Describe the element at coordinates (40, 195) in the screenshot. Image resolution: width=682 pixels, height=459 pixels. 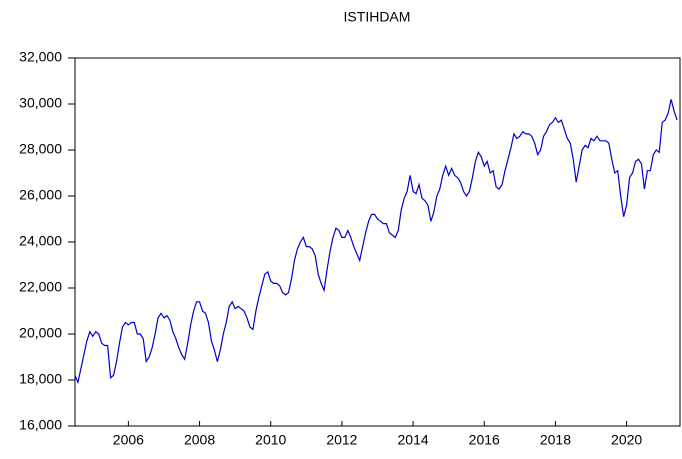
I see `y-tick-label: 26,000` at that location.